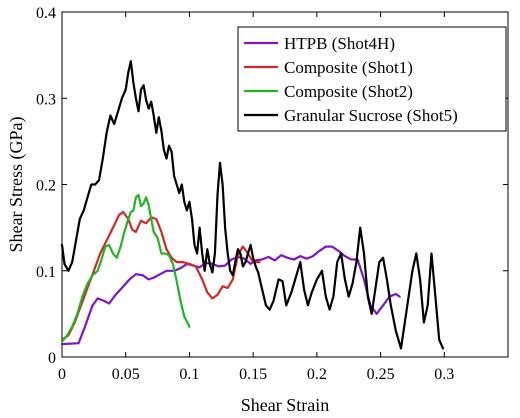 The height and width of the screenshot is (418, 520). Describe the element at coordinates (46, 13) in the screenshot. I see `y-tick-label: 0.4` at that location.